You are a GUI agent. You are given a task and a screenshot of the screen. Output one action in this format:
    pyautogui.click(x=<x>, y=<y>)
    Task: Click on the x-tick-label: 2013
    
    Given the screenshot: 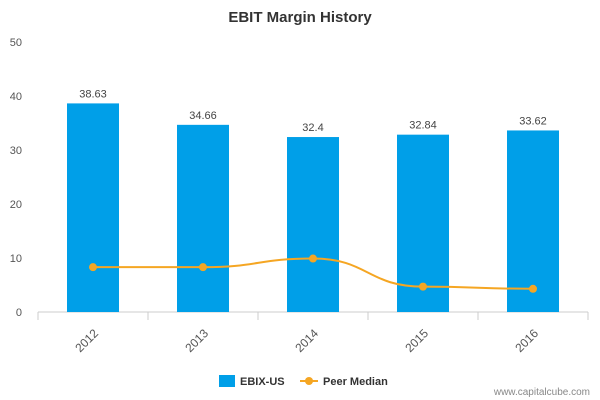 What is the action you would take?
    pyautogui.click(x=196, y=340)
    